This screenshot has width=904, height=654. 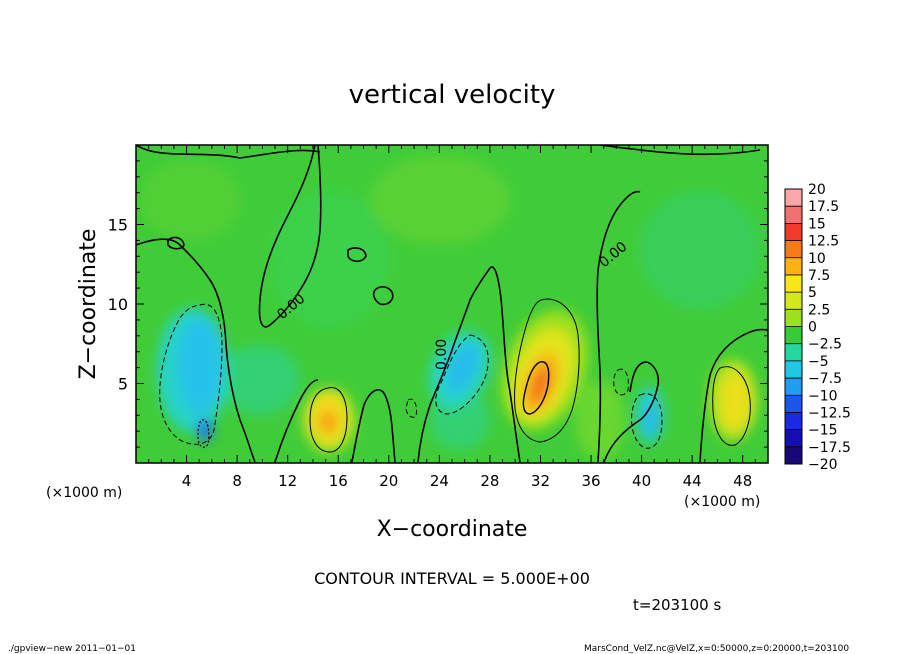 What do you see at coordinates (692, 481) in the screenshot?
I see `x-tick-label: 44` at bounding box center [692, 481].